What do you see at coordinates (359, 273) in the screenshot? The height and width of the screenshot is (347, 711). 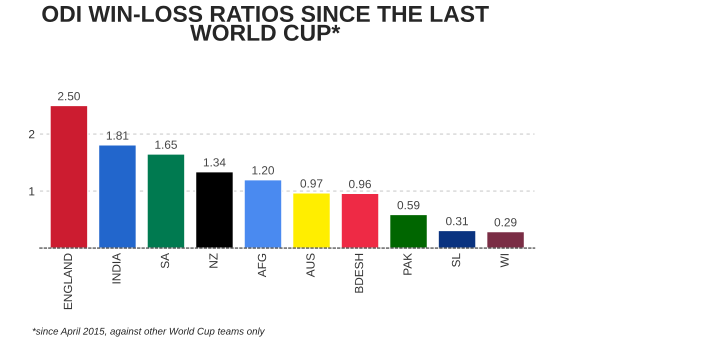 I see `x-tick-label: BDESH` at bounding box center [359, 273].